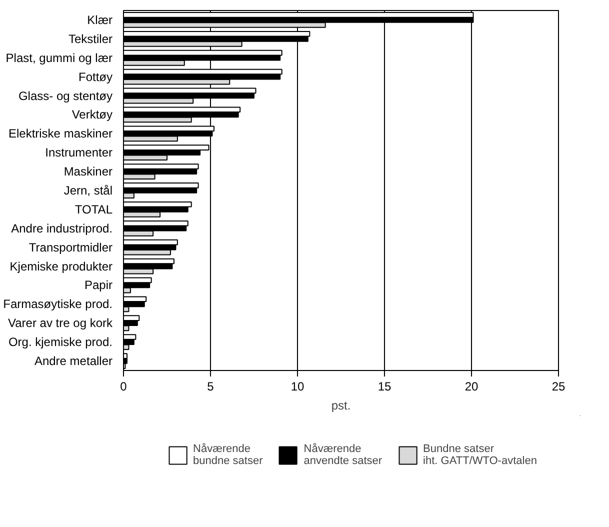 The width and height of the screenshot is (609, 527). I want to click on y-tick-label: Instrumenter, so click(79, 153).